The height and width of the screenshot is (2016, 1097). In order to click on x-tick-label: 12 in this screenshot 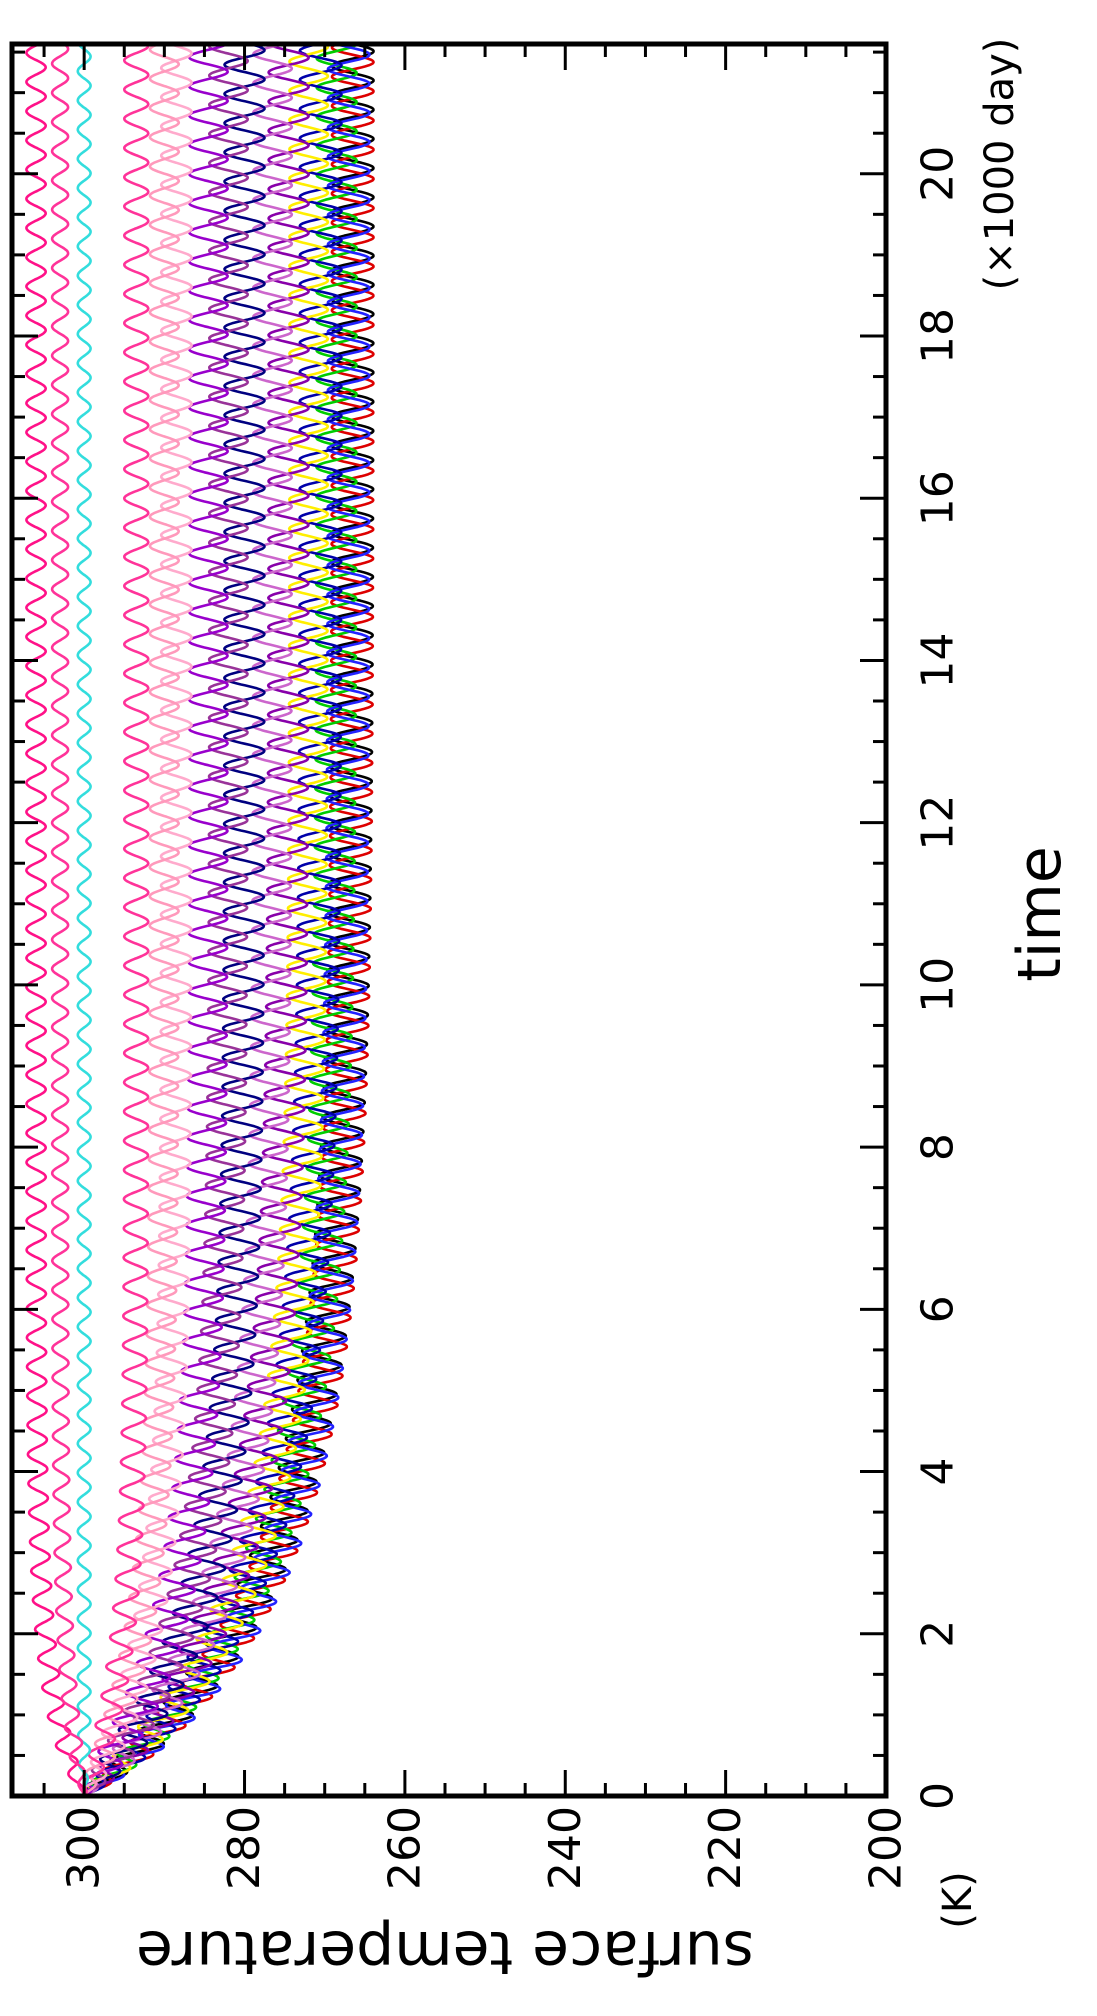, I will do `click(938, 823)`.